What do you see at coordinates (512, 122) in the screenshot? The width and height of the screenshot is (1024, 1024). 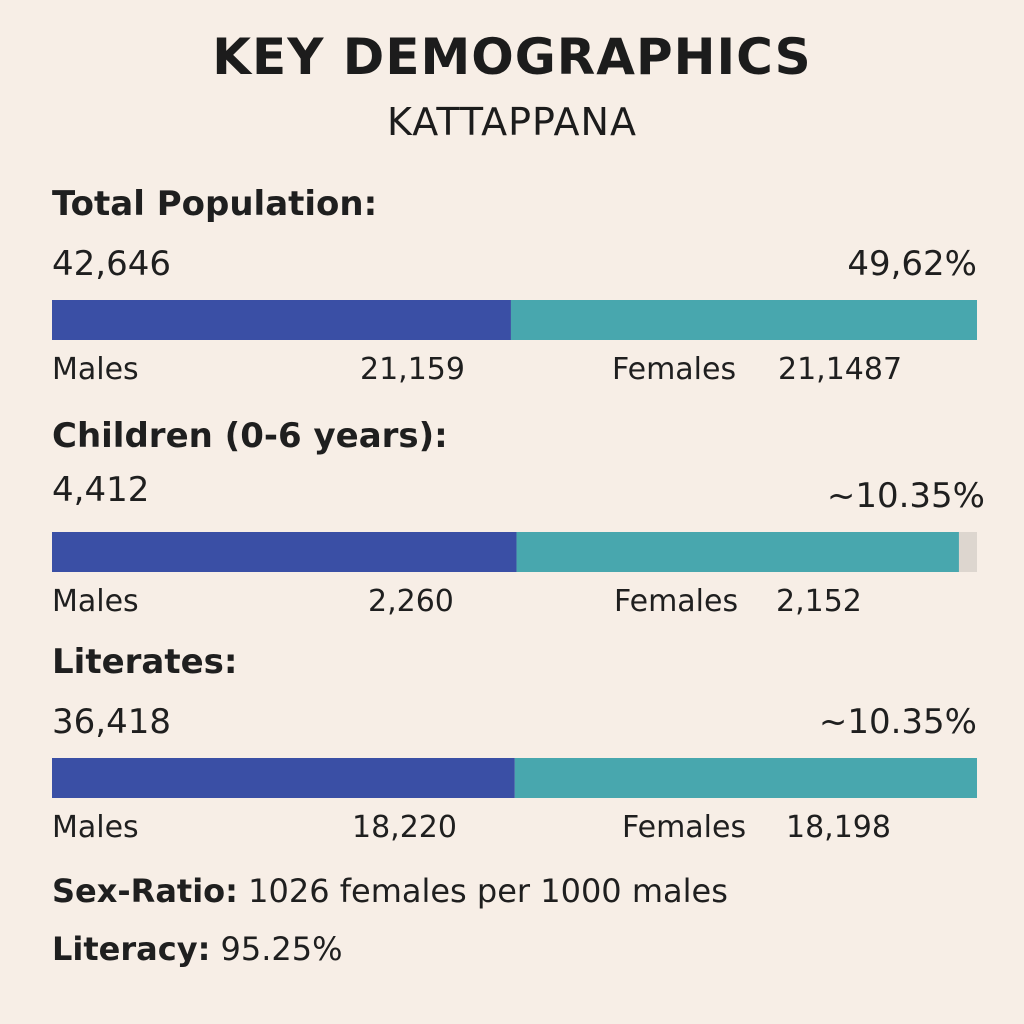 I see `chart-subtitle: KATTAPPANA` at bounding box center [512, 122].